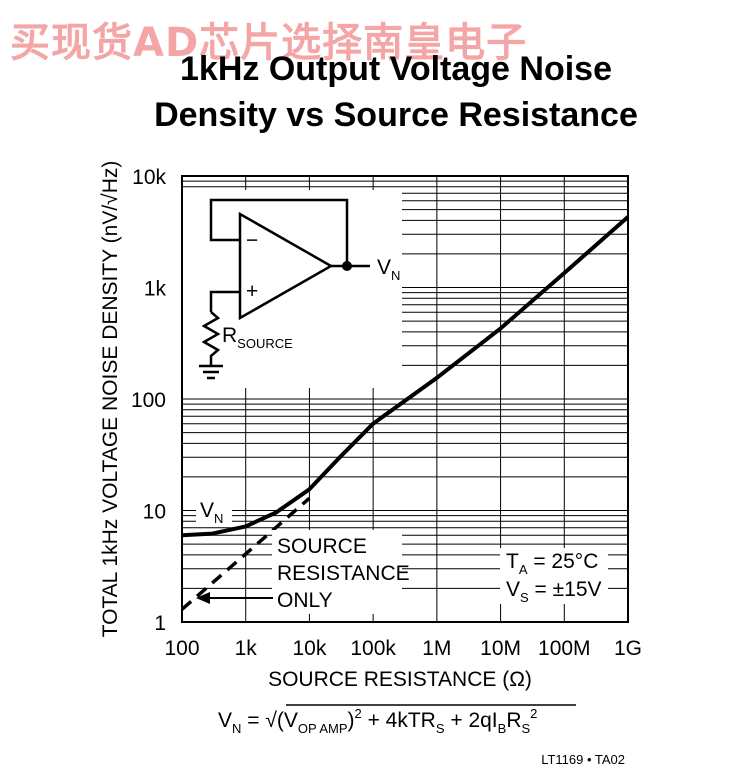  I want to click on y-tick-label: 100, so click(148, 400).